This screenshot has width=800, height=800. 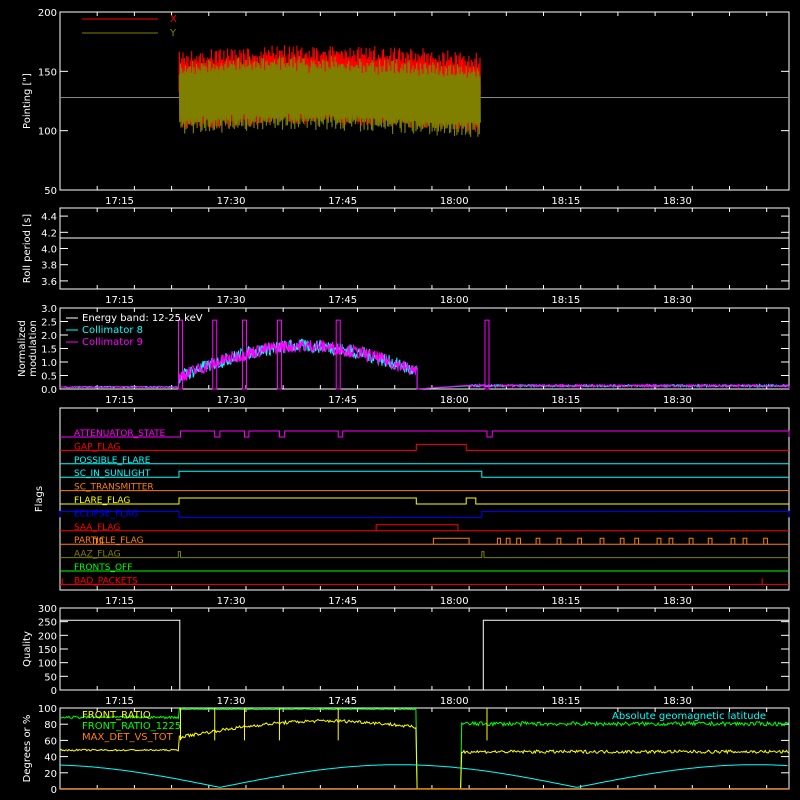 What do you see at coordinates (231, 701) in the screenshot?
I see `panel-quality-xtick-label: 17:30` at bounding box center [231, 701].